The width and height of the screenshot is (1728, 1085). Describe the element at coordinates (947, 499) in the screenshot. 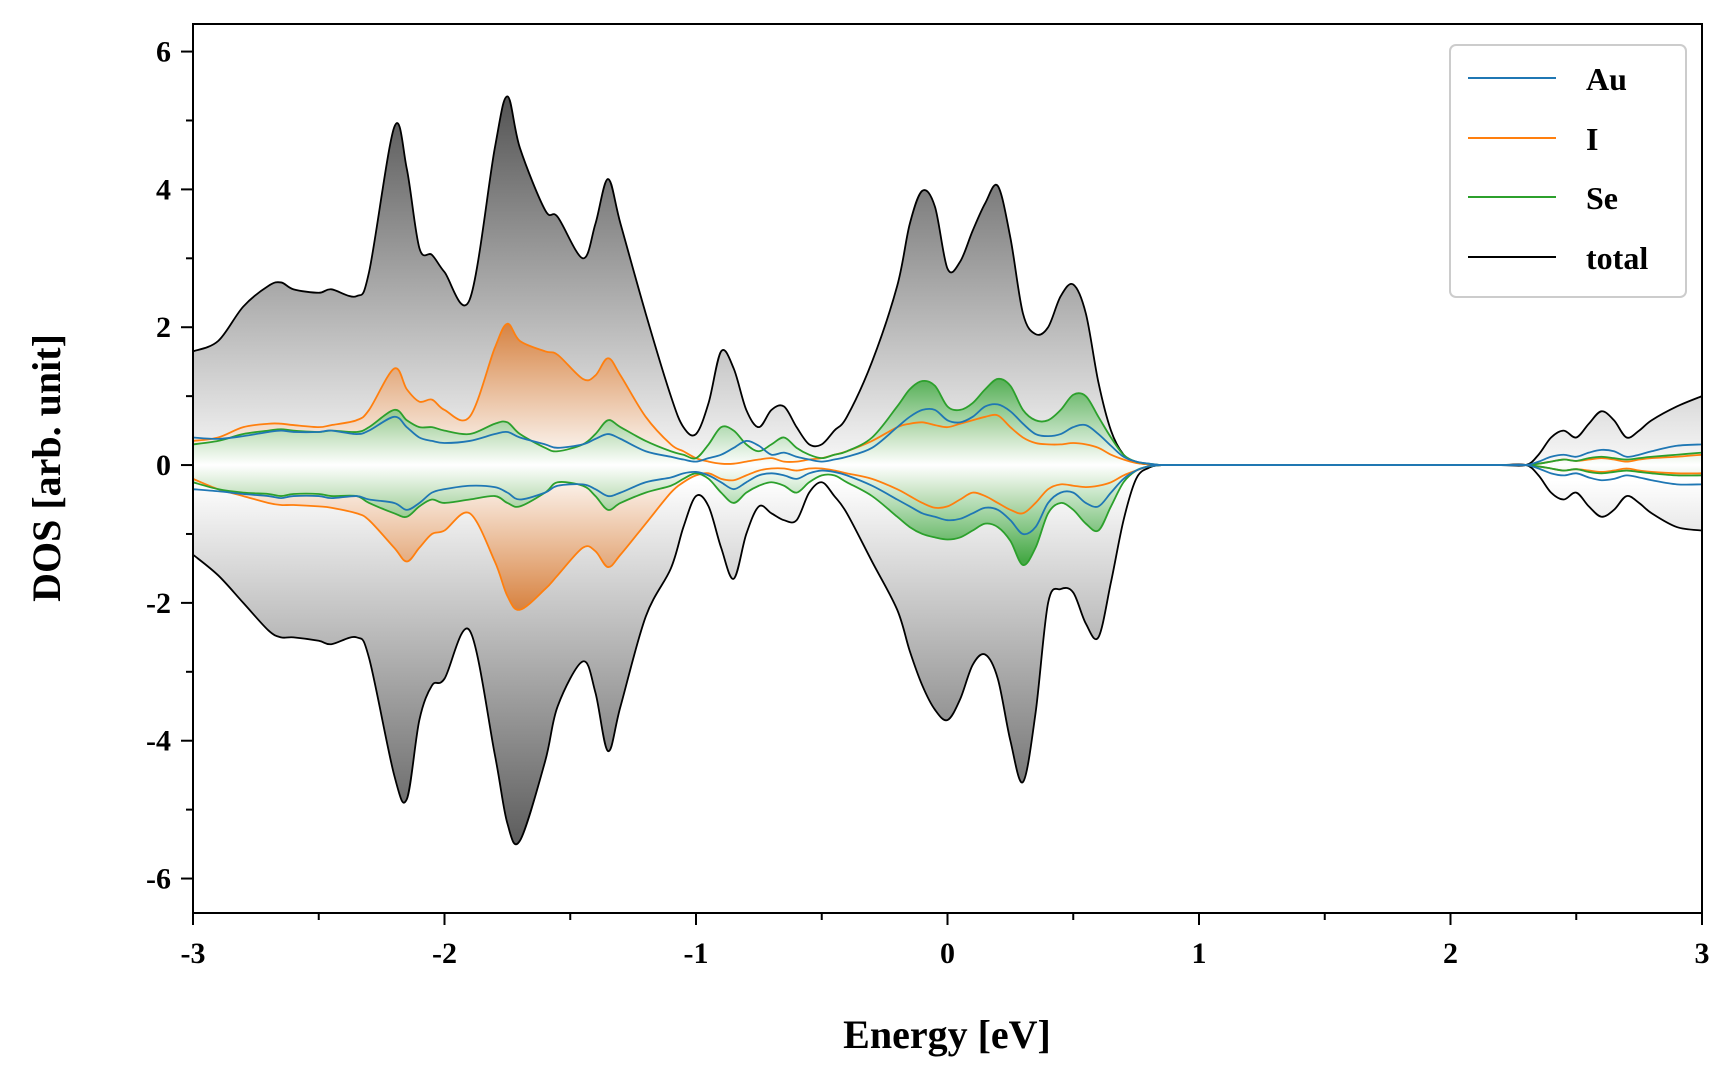

I see `au-line-down` at that location.